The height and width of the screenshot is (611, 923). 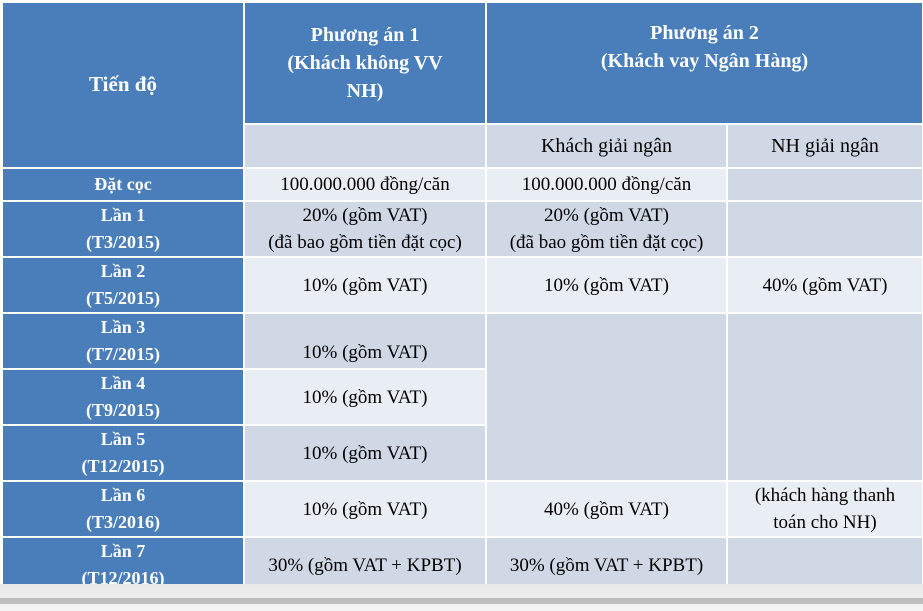 What do you see at coordinates (365, 509) in the screenshot?
I see `cell-pa1-lan-6: 10% (gồm VAT)` at bounding box center [365, 509].